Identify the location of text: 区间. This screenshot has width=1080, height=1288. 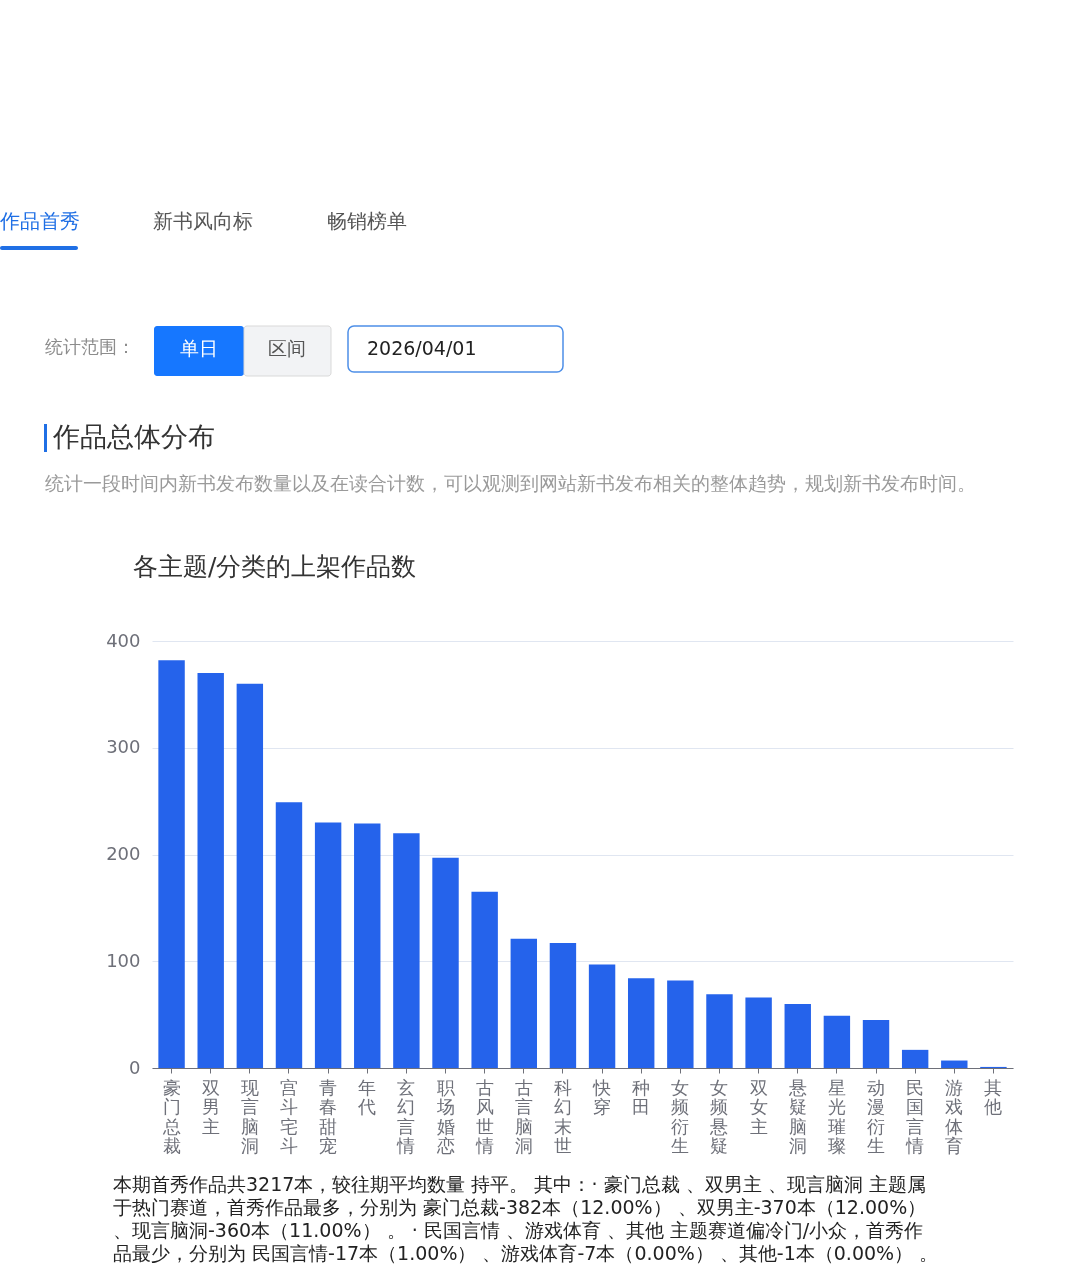
(287, 348).